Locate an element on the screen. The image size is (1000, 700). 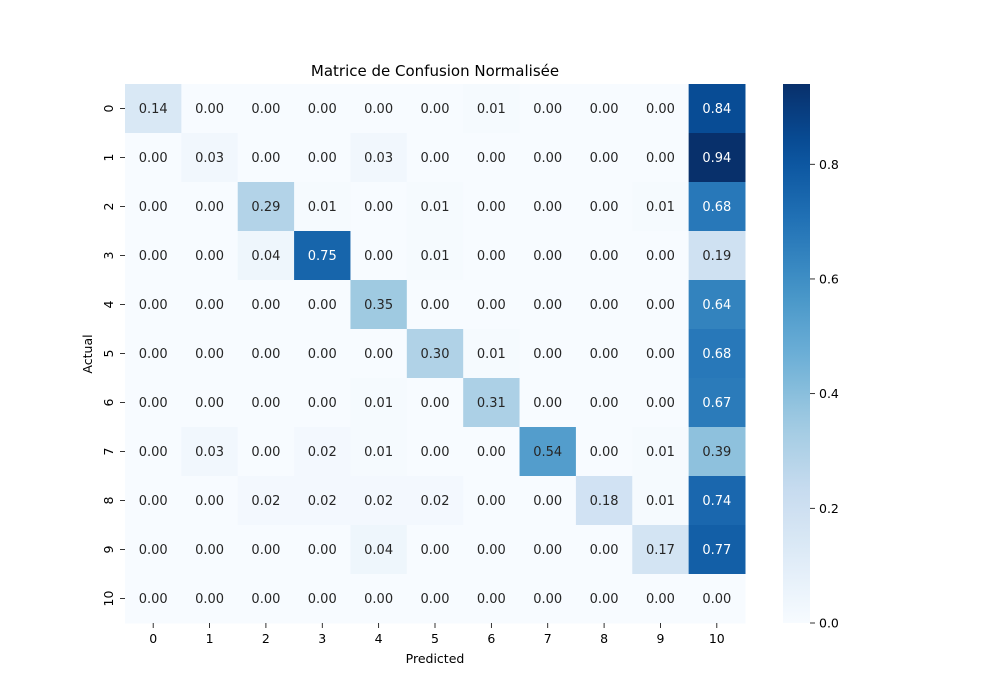
y-tick-label: 2 is located at coordinates (108, 207).